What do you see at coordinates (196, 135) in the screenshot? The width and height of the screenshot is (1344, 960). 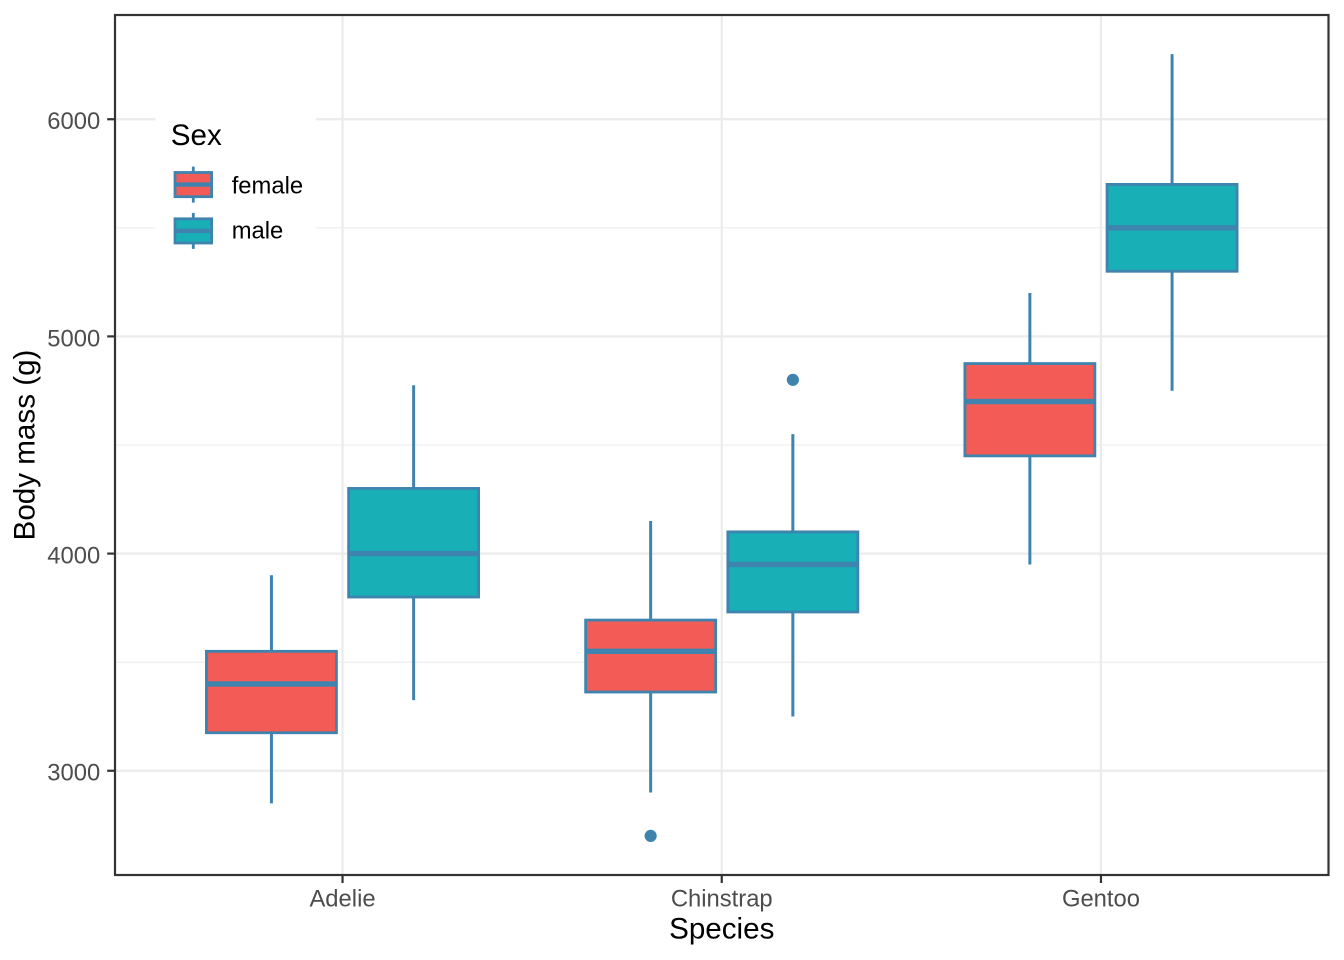 I see `svg-text: Sex` at bounding box center [196, 135].